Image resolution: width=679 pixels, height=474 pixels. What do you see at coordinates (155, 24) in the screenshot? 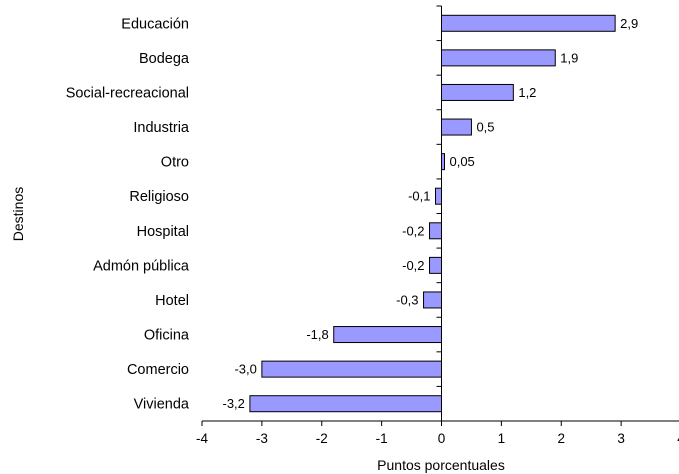
I see `category-label-0: Educación` at bounding box center [155, 24].